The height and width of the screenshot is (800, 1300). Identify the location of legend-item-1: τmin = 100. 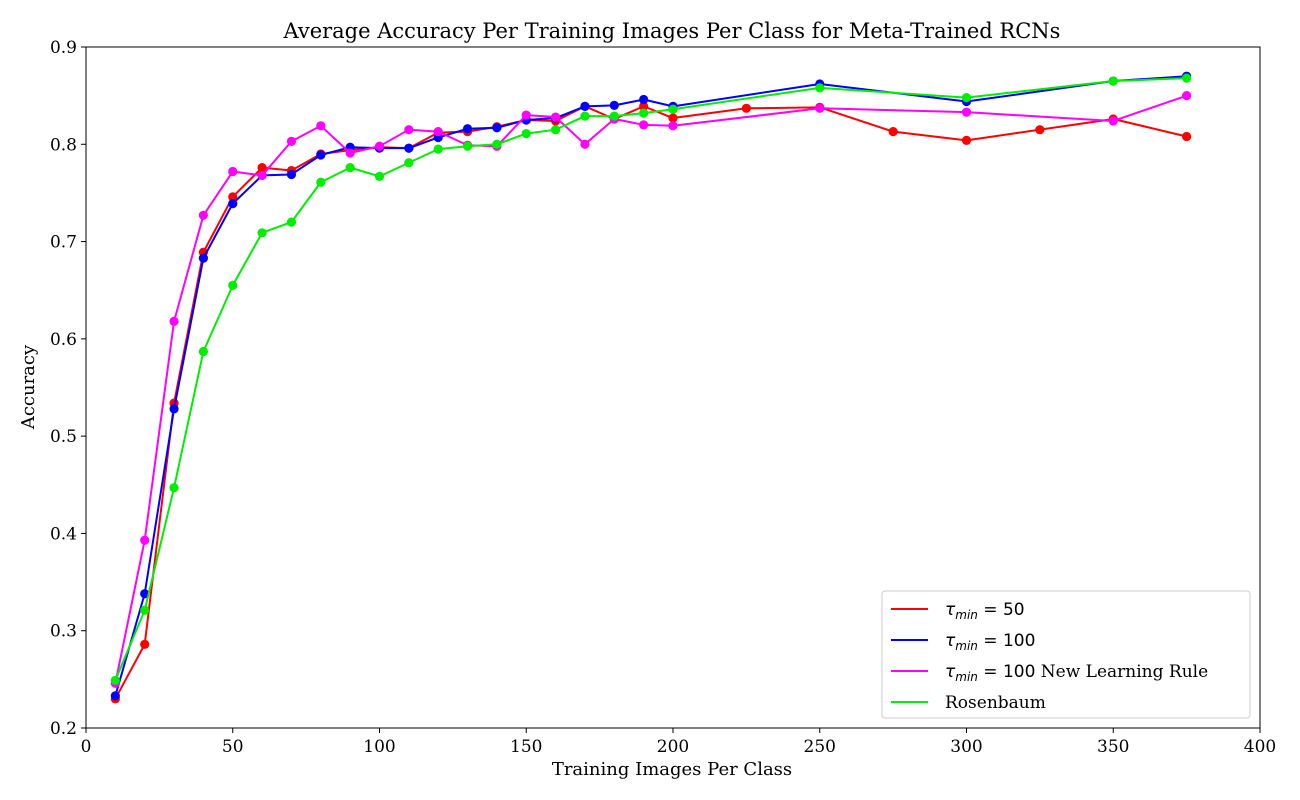
(963, 642).